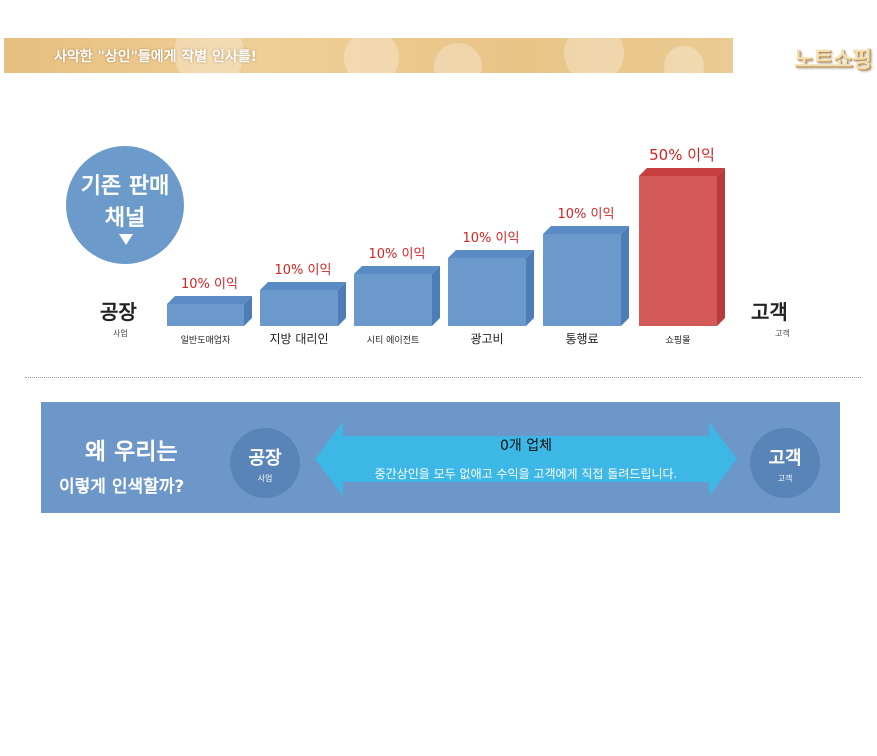 The width and height of the screenshot is (877, 756). I want to click on brand-logo: 노트쇼핑, so click(805, 55).